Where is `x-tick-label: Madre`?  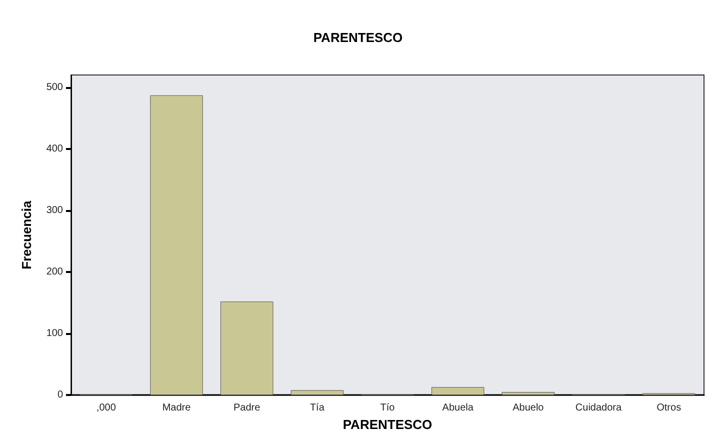 x-tick-label: Madre is located at coordinates (177, 408).